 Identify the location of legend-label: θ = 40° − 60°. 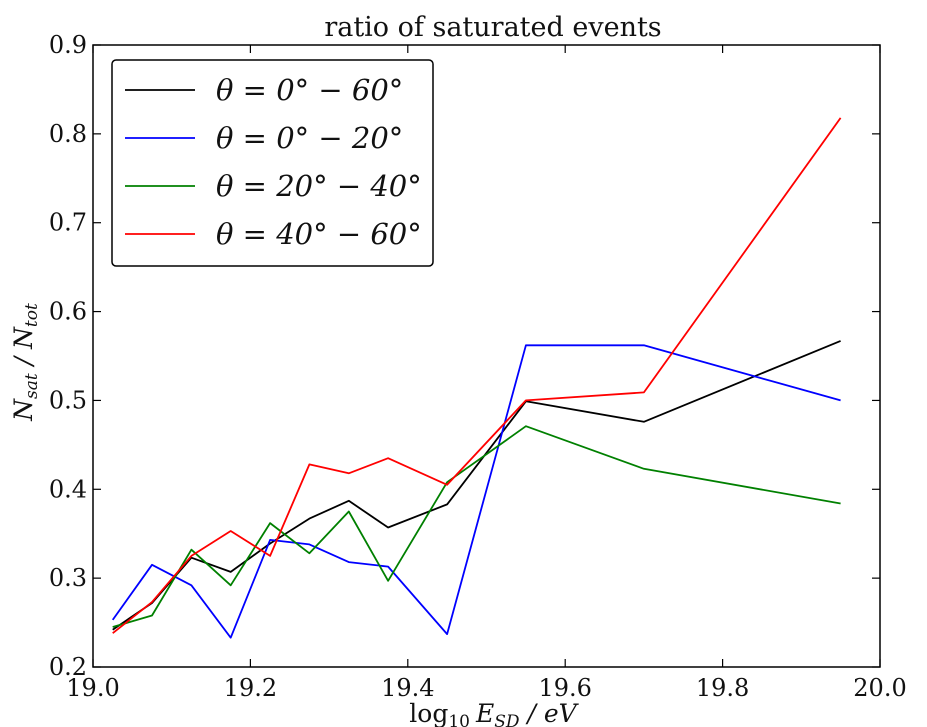
(319, 234).